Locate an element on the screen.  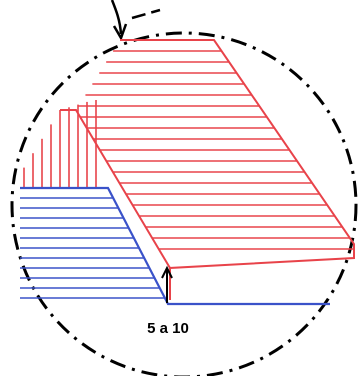
red-inner-edge is located at coordinates (115, 189).